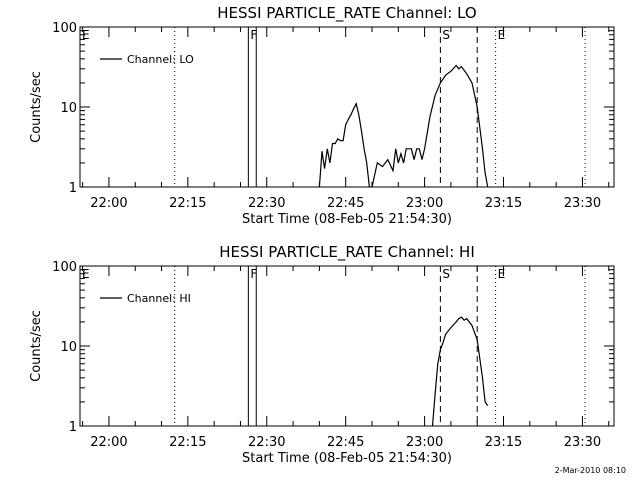  I want to click on chart-title: HESSI PARTICLE_RATE Channel: LO, so click(346, 13).